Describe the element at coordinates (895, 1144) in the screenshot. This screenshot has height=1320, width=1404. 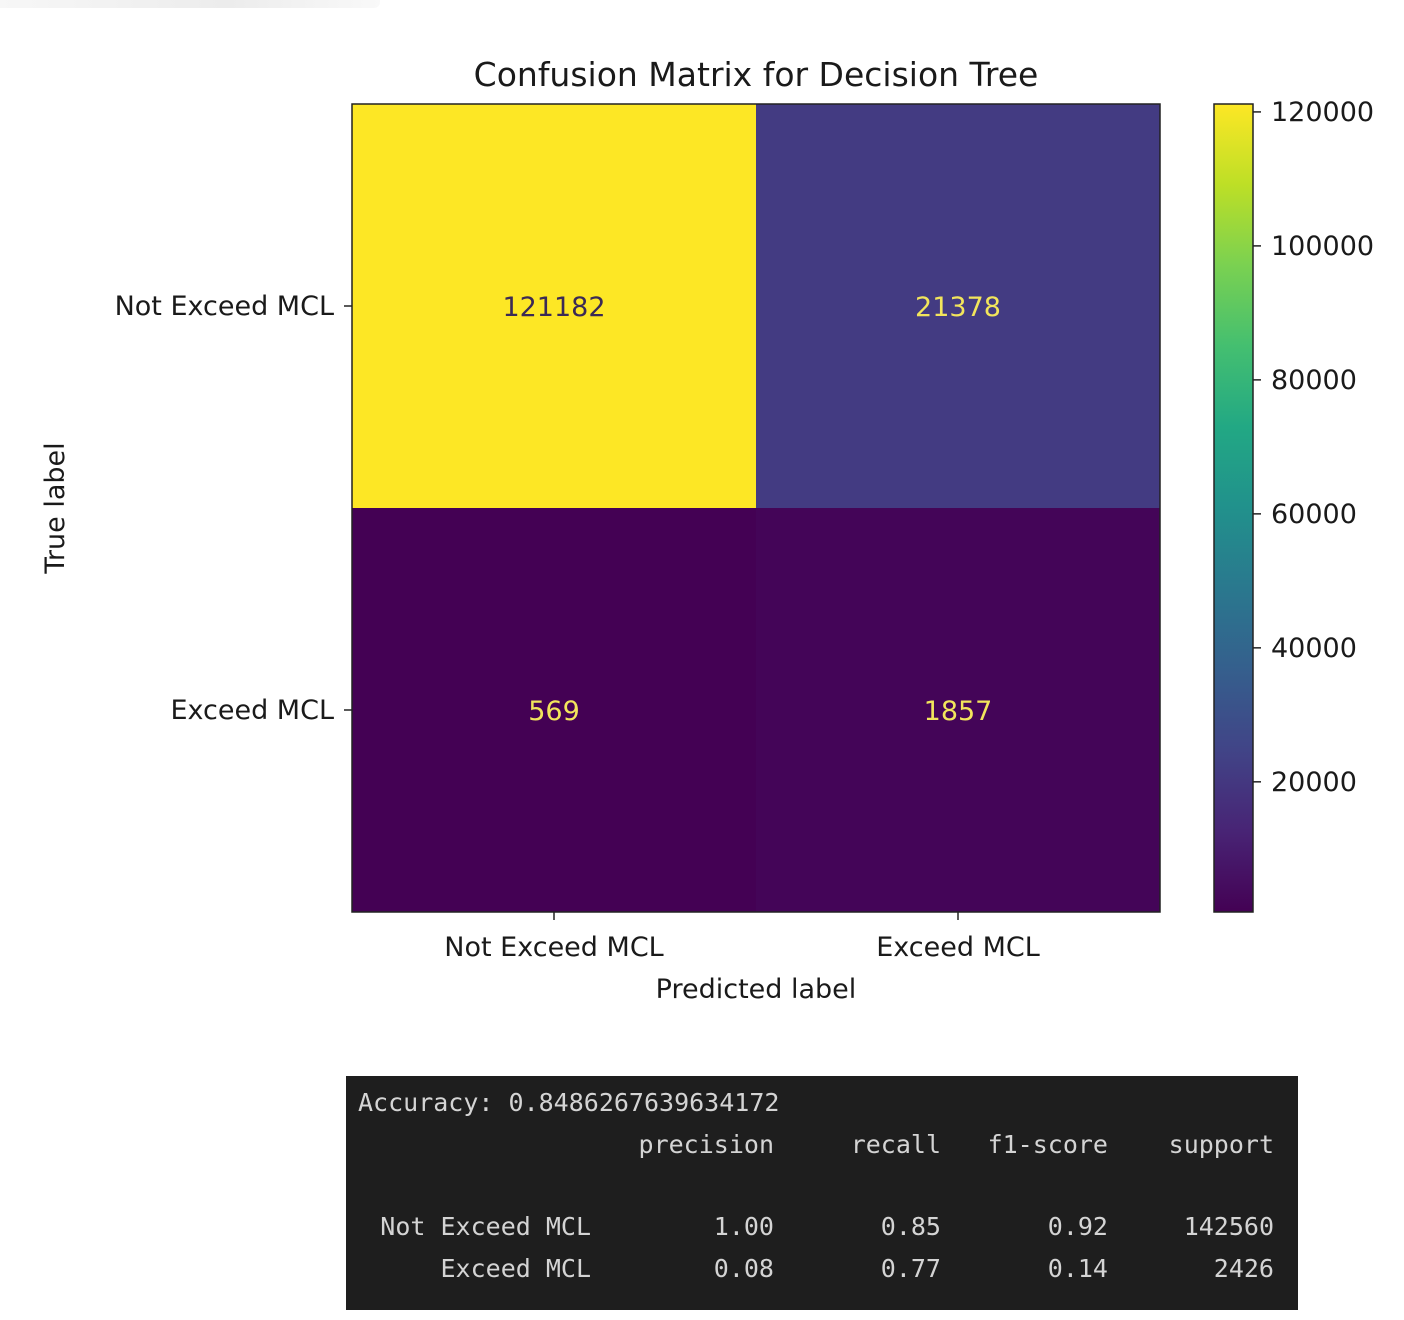
I see `header-recall: recall` at that location.